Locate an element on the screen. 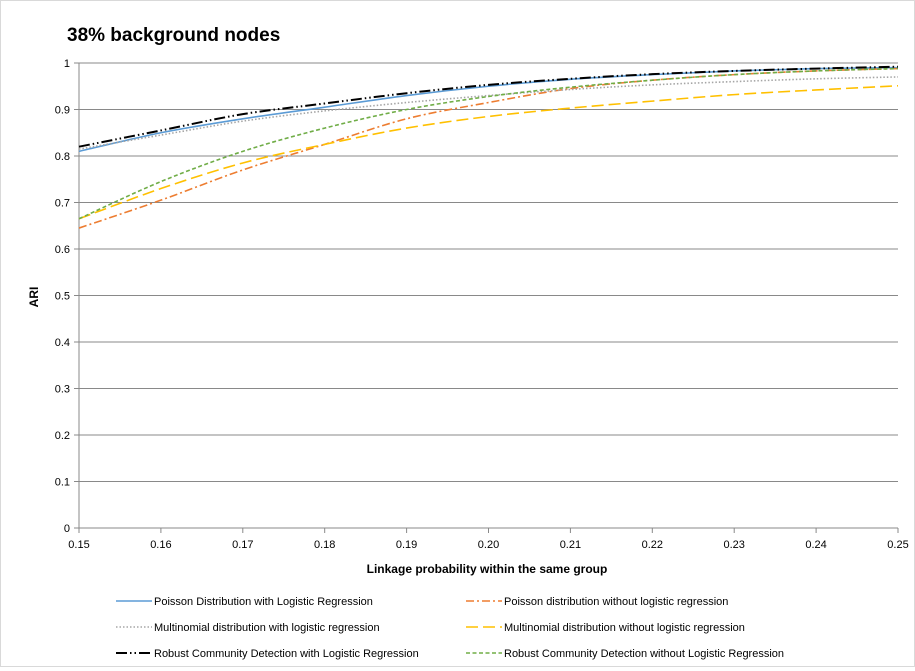 The height and width of the screenshot is (671, 915). y-tick-label: 0.1 is located at coordinates (62, 483).